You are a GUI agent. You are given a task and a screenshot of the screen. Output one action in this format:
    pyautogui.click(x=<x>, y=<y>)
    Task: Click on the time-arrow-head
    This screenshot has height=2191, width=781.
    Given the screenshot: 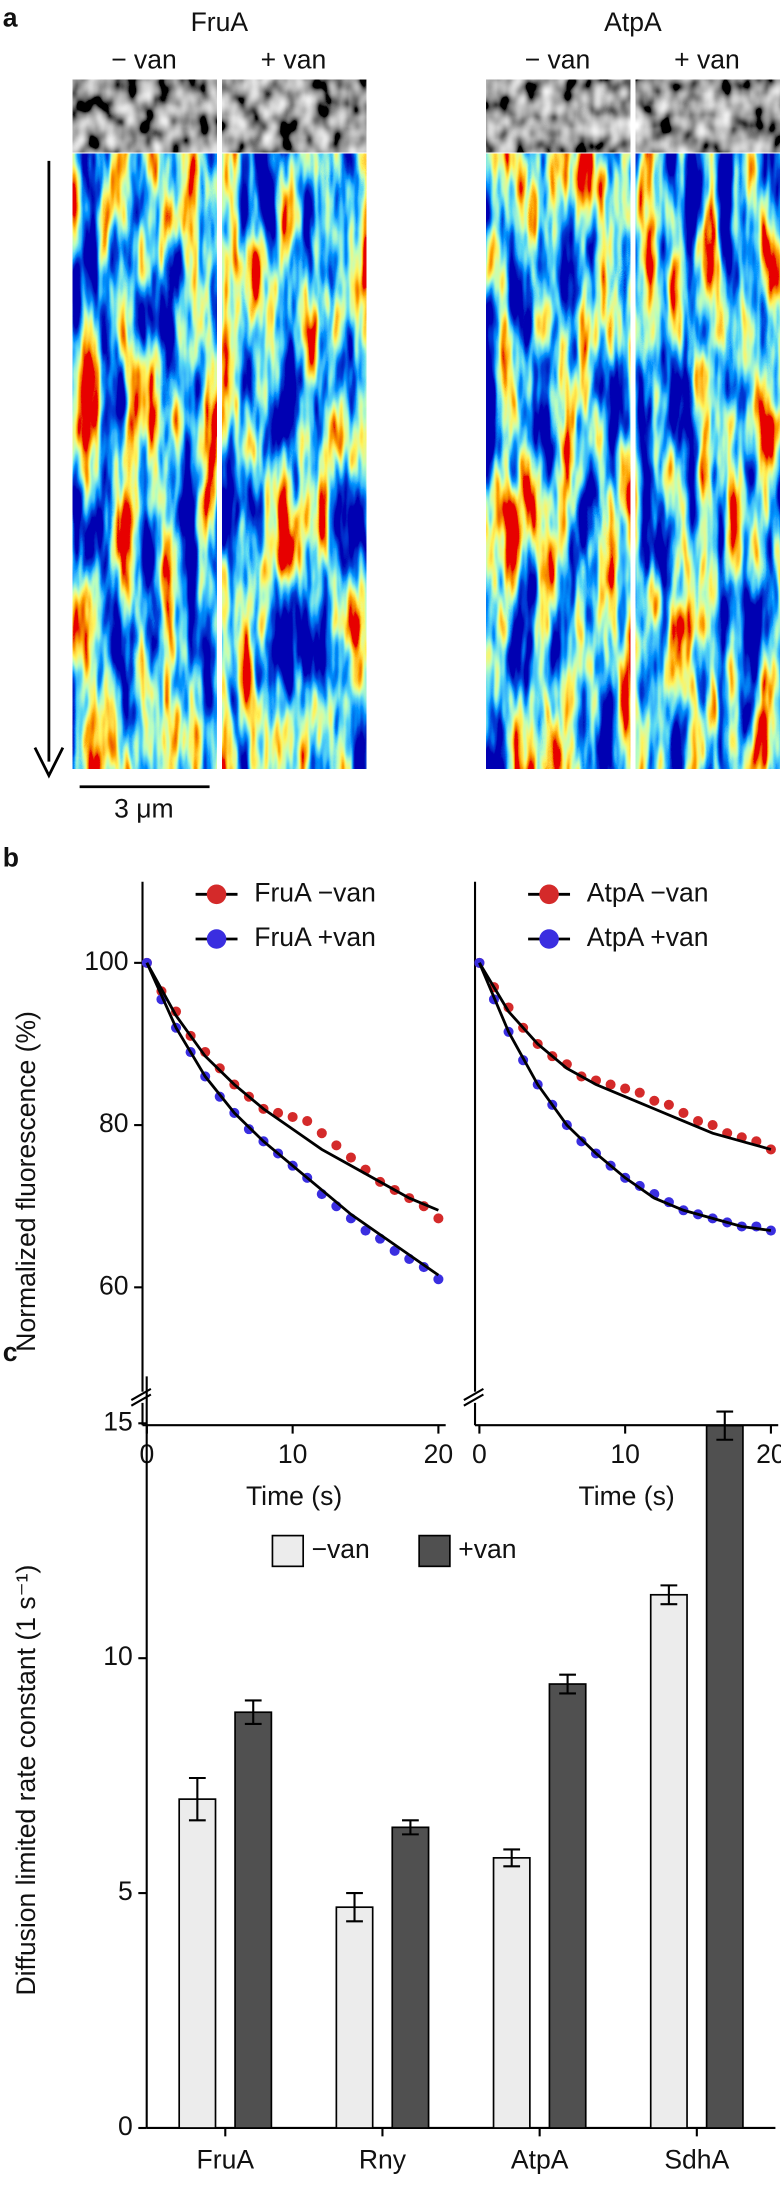 What is the action you would take?
    pyautogui.click(x=49, y=762)
    